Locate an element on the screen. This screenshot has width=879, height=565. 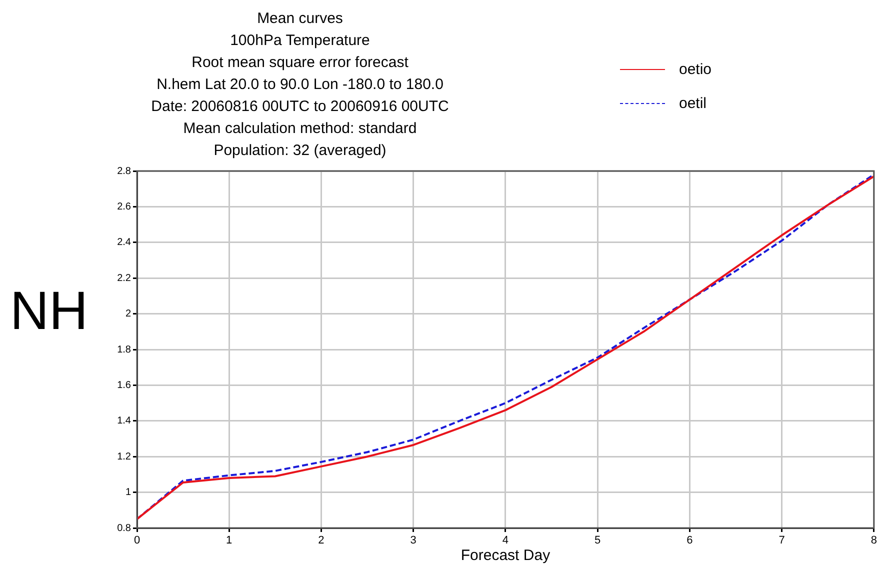
x-tick-label: 7 is located at coordinates (781, 540).